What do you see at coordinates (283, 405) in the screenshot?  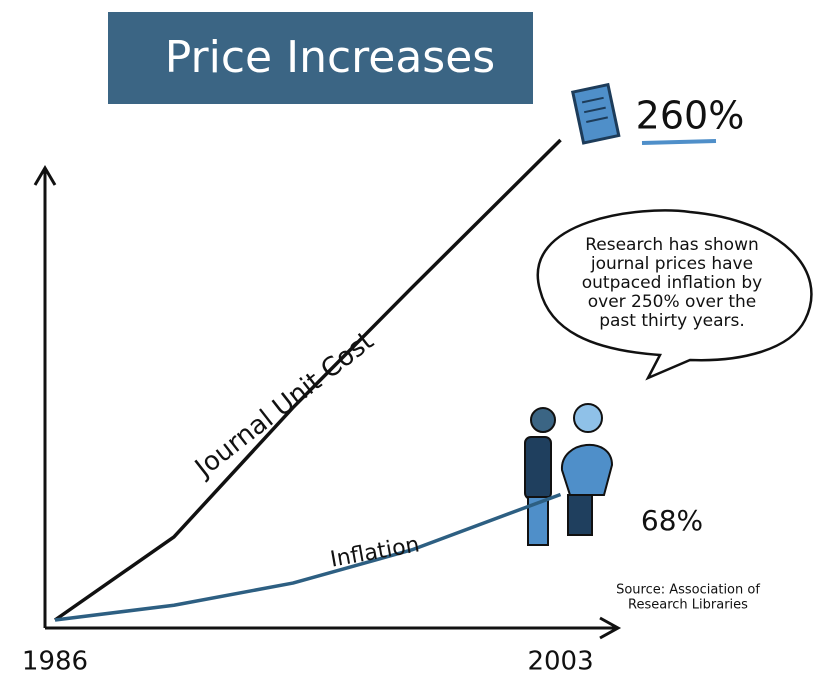 I see `series-label: Journal Unit Cost` at bounding box center [283, 405].